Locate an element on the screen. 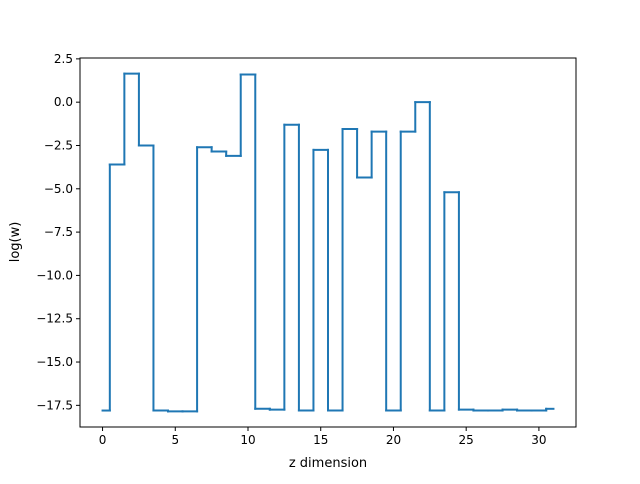 Image resolution: width=640 pixels, height=484 pixels. x-tick-label: 5 is located at coordinates (175, 440).